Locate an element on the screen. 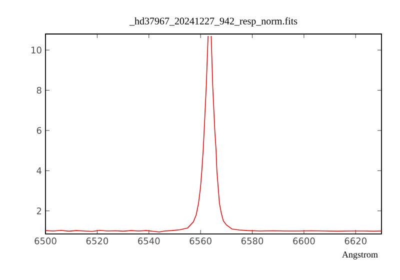 This screenshot has height=280, width=400. y-tick-label: 10 is located at coordinates (37, 50).